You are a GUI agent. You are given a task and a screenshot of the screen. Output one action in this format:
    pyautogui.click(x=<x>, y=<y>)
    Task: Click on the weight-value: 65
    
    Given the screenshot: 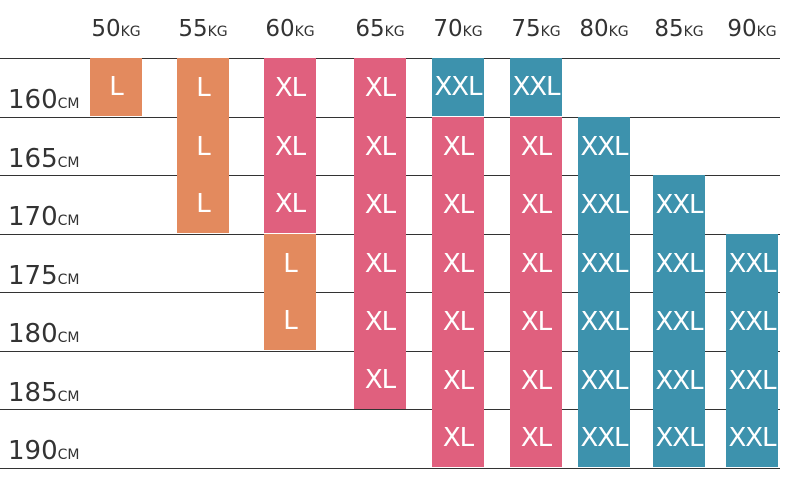 What is the action you would take?
    pyautogui.click(x=370, y=29)
    